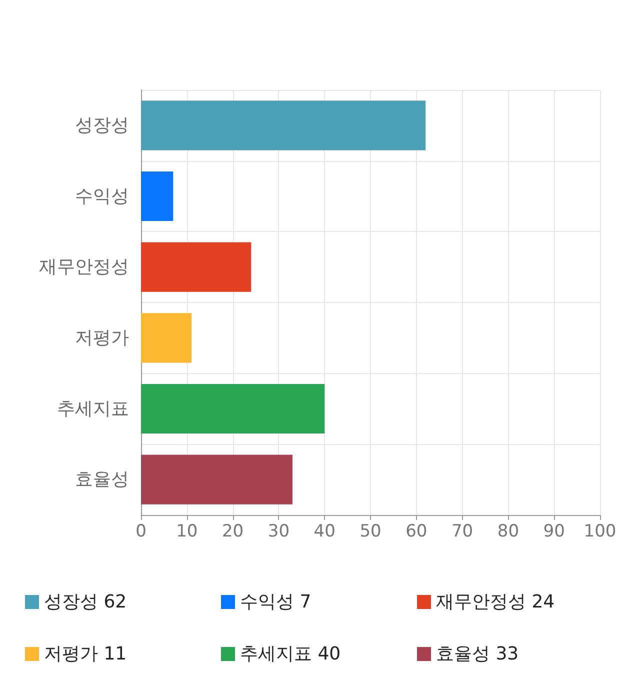 The width and height of the screenshot is (640, 700). What do you see at coordinates (276, 602) in the screenshot?
I see `legend-label: 수익성 7` at bounding box center [276, 602].